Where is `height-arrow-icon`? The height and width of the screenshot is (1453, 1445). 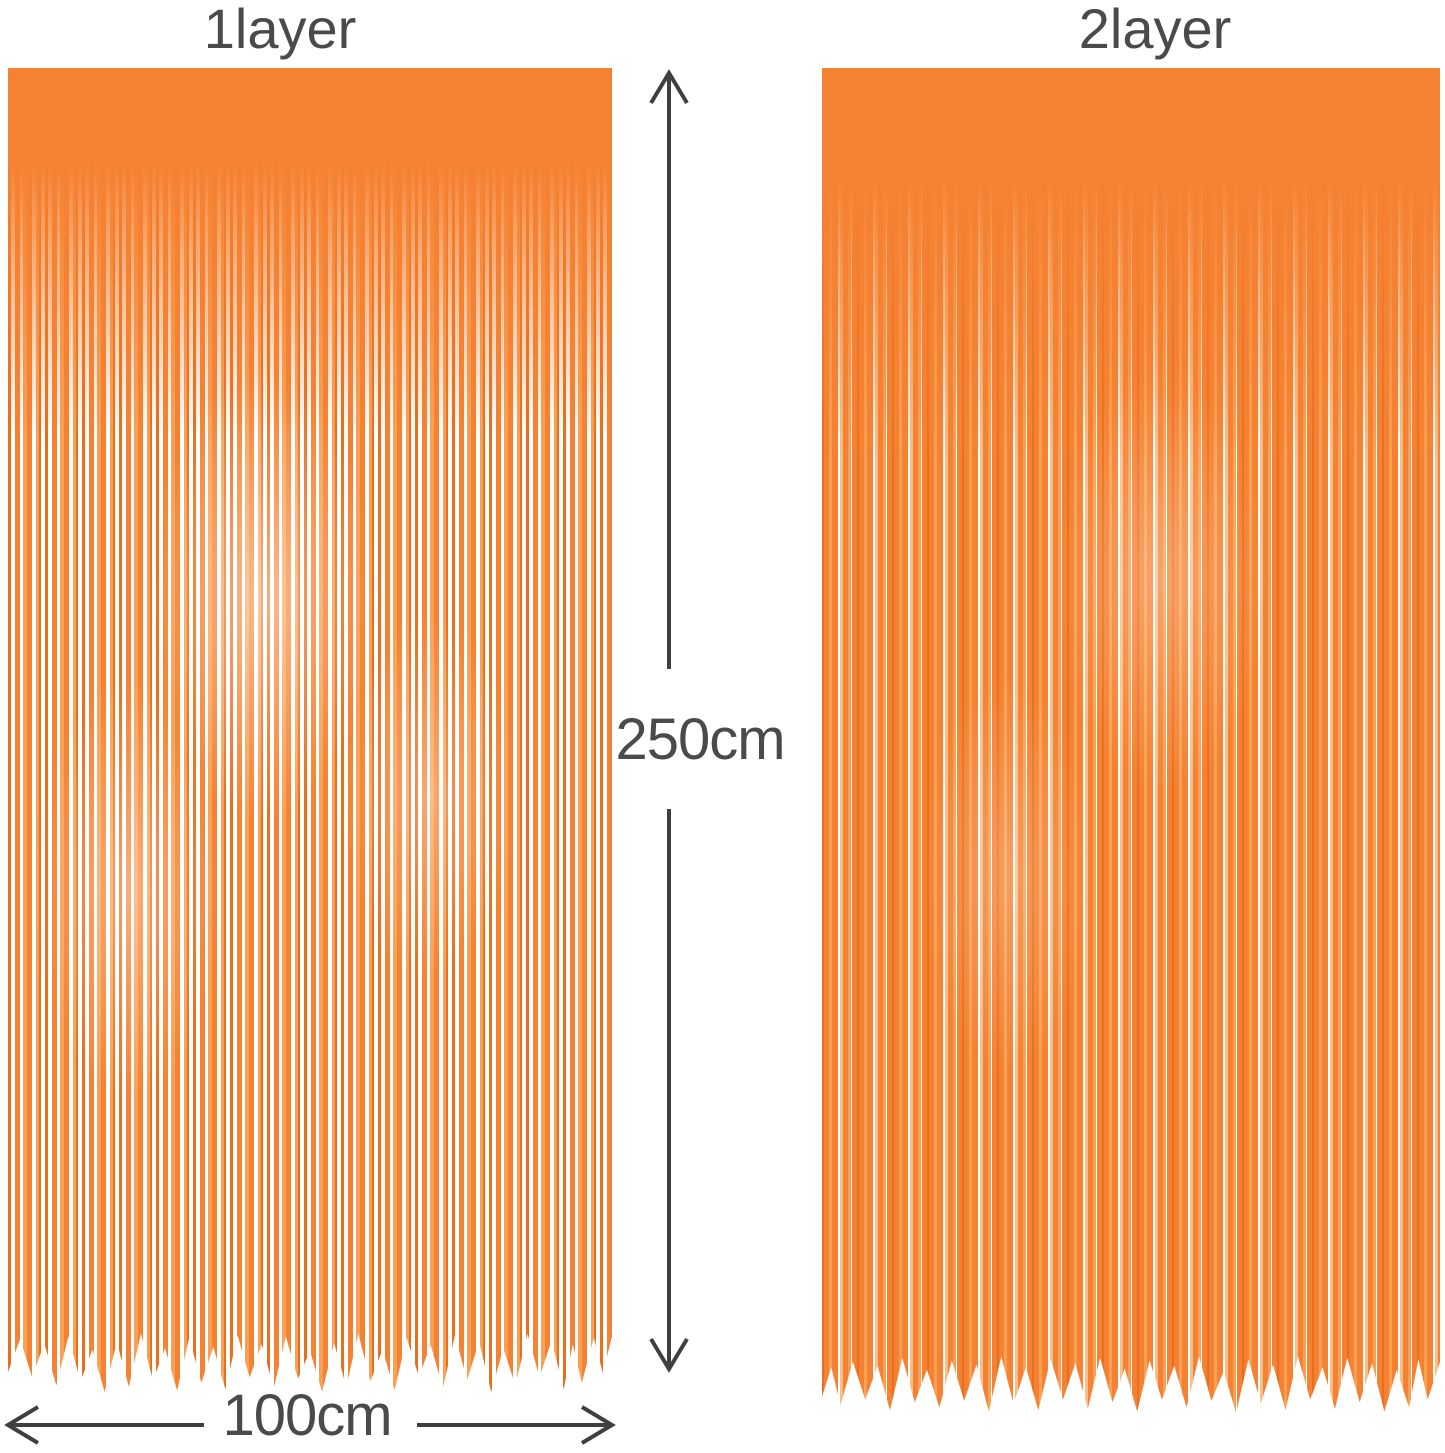
height-arrow-icon is located at coordinates (669, 721).